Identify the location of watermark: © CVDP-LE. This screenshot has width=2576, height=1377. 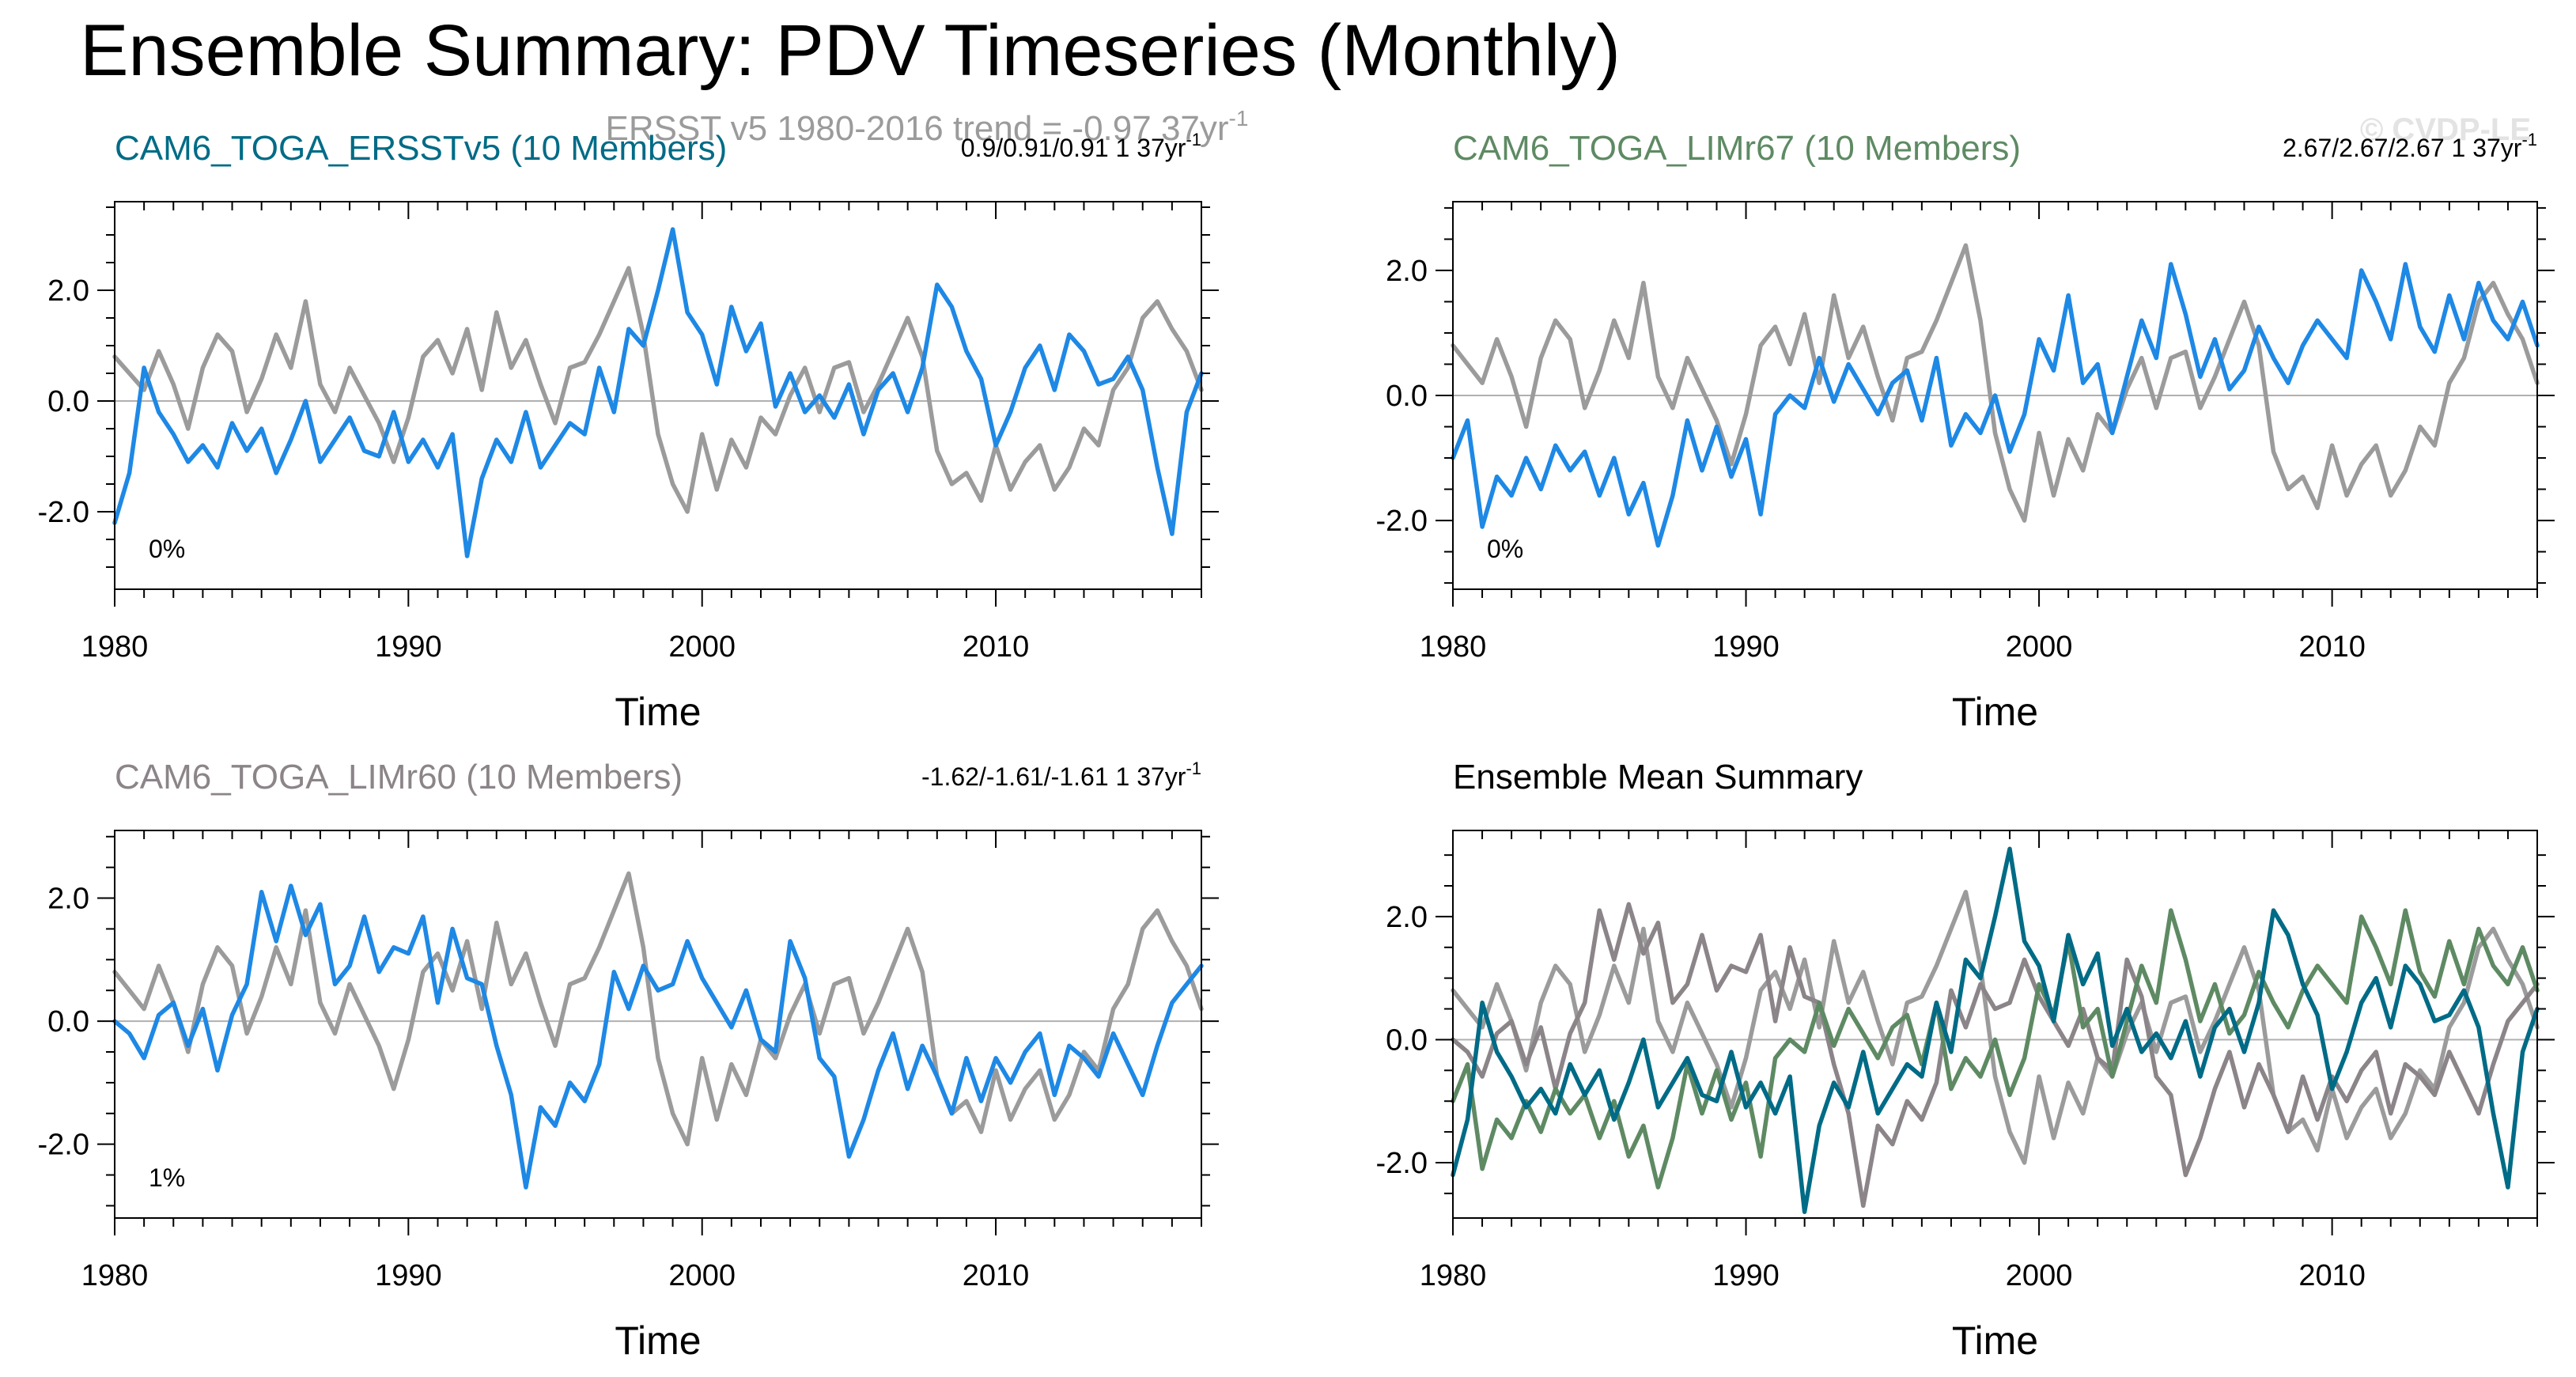
(2446, 129).